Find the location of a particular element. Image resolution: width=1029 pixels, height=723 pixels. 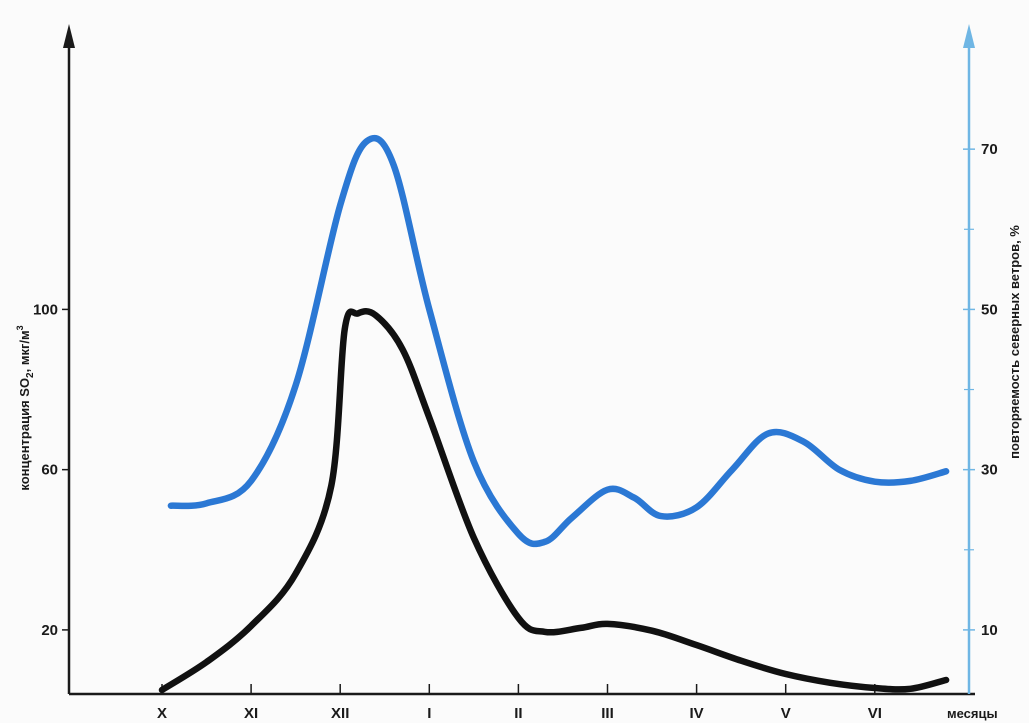

y-left-arrow-icon is located at coordinates (69, 36).